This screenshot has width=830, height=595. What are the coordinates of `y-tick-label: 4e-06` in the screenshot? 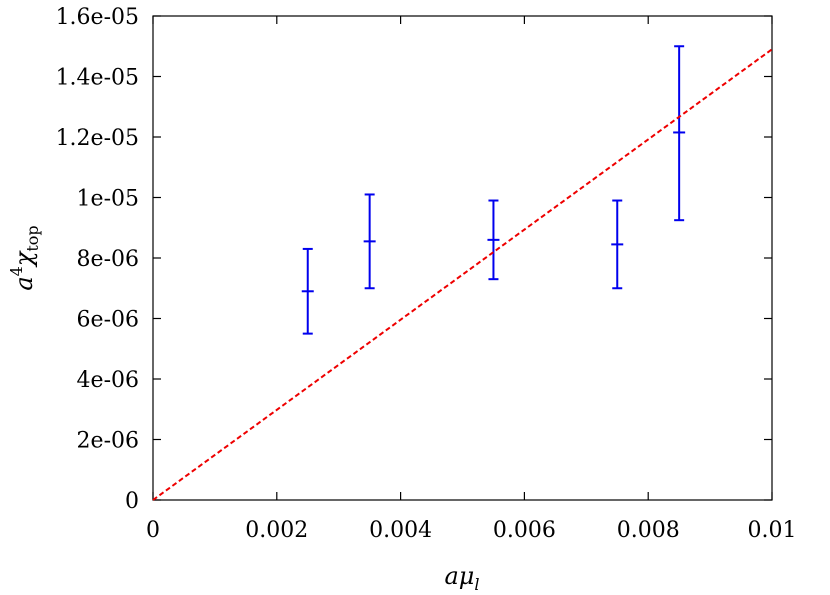 It's located at (108, 380).